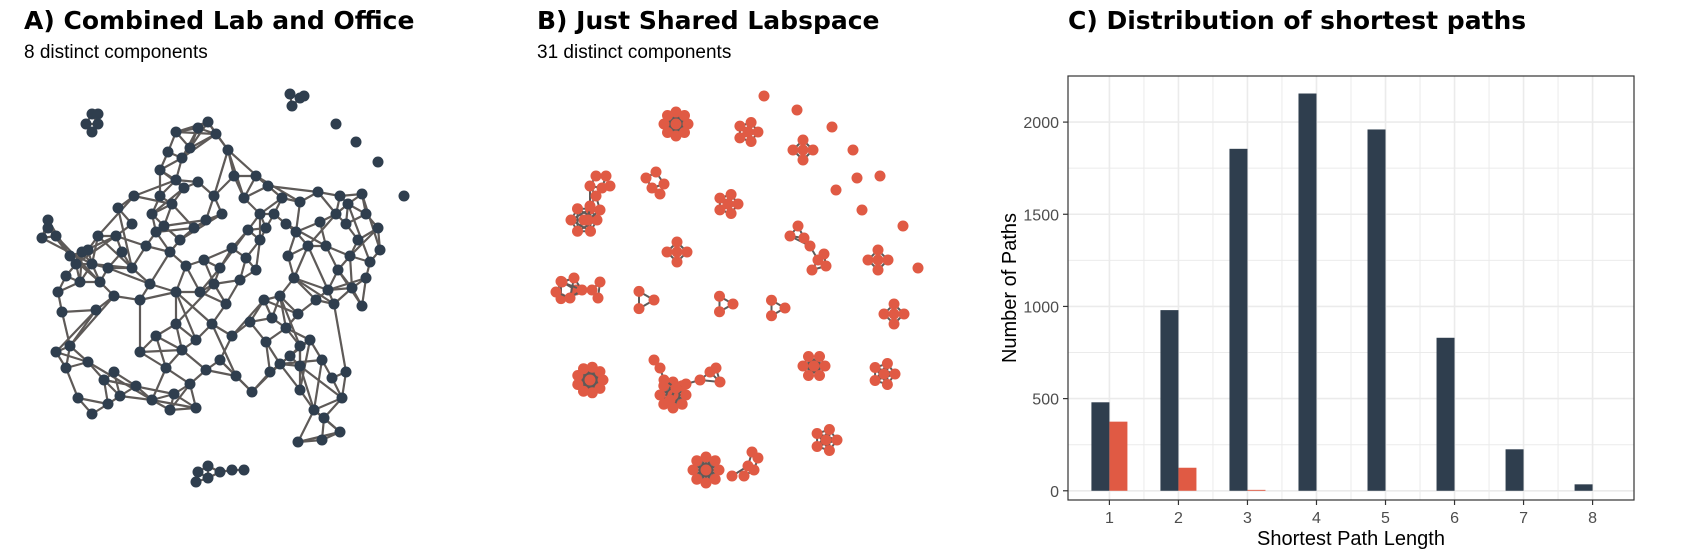  What do you see at coordinates (1054, 492) in the screenshot?
I see `y-tick-label: 0` at bounding box center [1054, 492].